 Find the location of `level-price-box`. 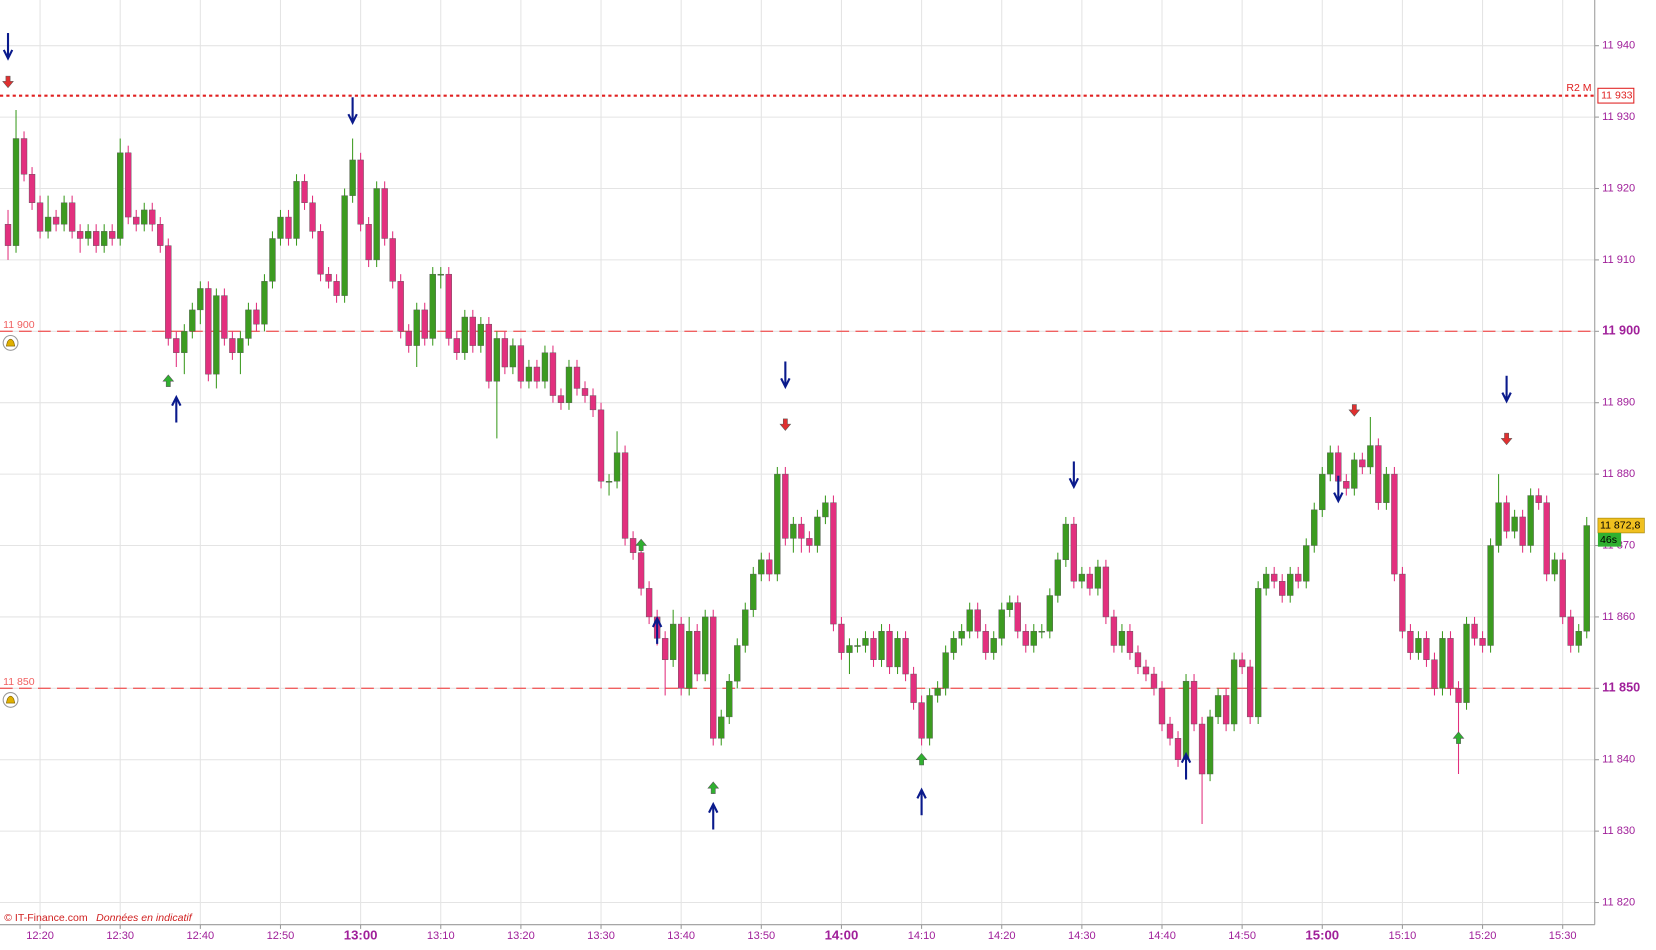

level-price-box is located at coordinates (1616, 95).